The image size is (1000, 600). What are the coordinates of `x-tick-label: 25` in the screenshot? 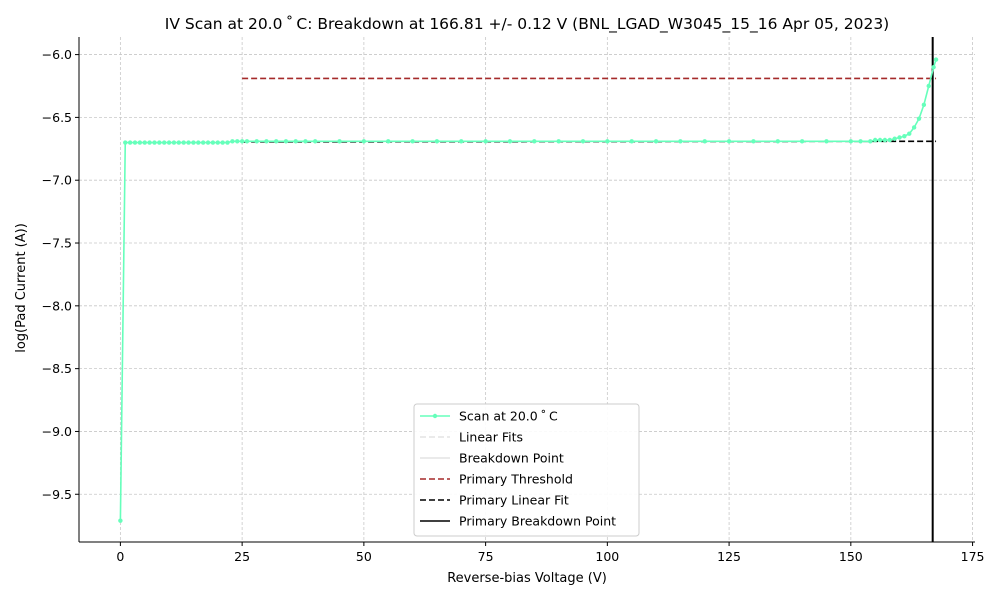 It's located at (242, 556).